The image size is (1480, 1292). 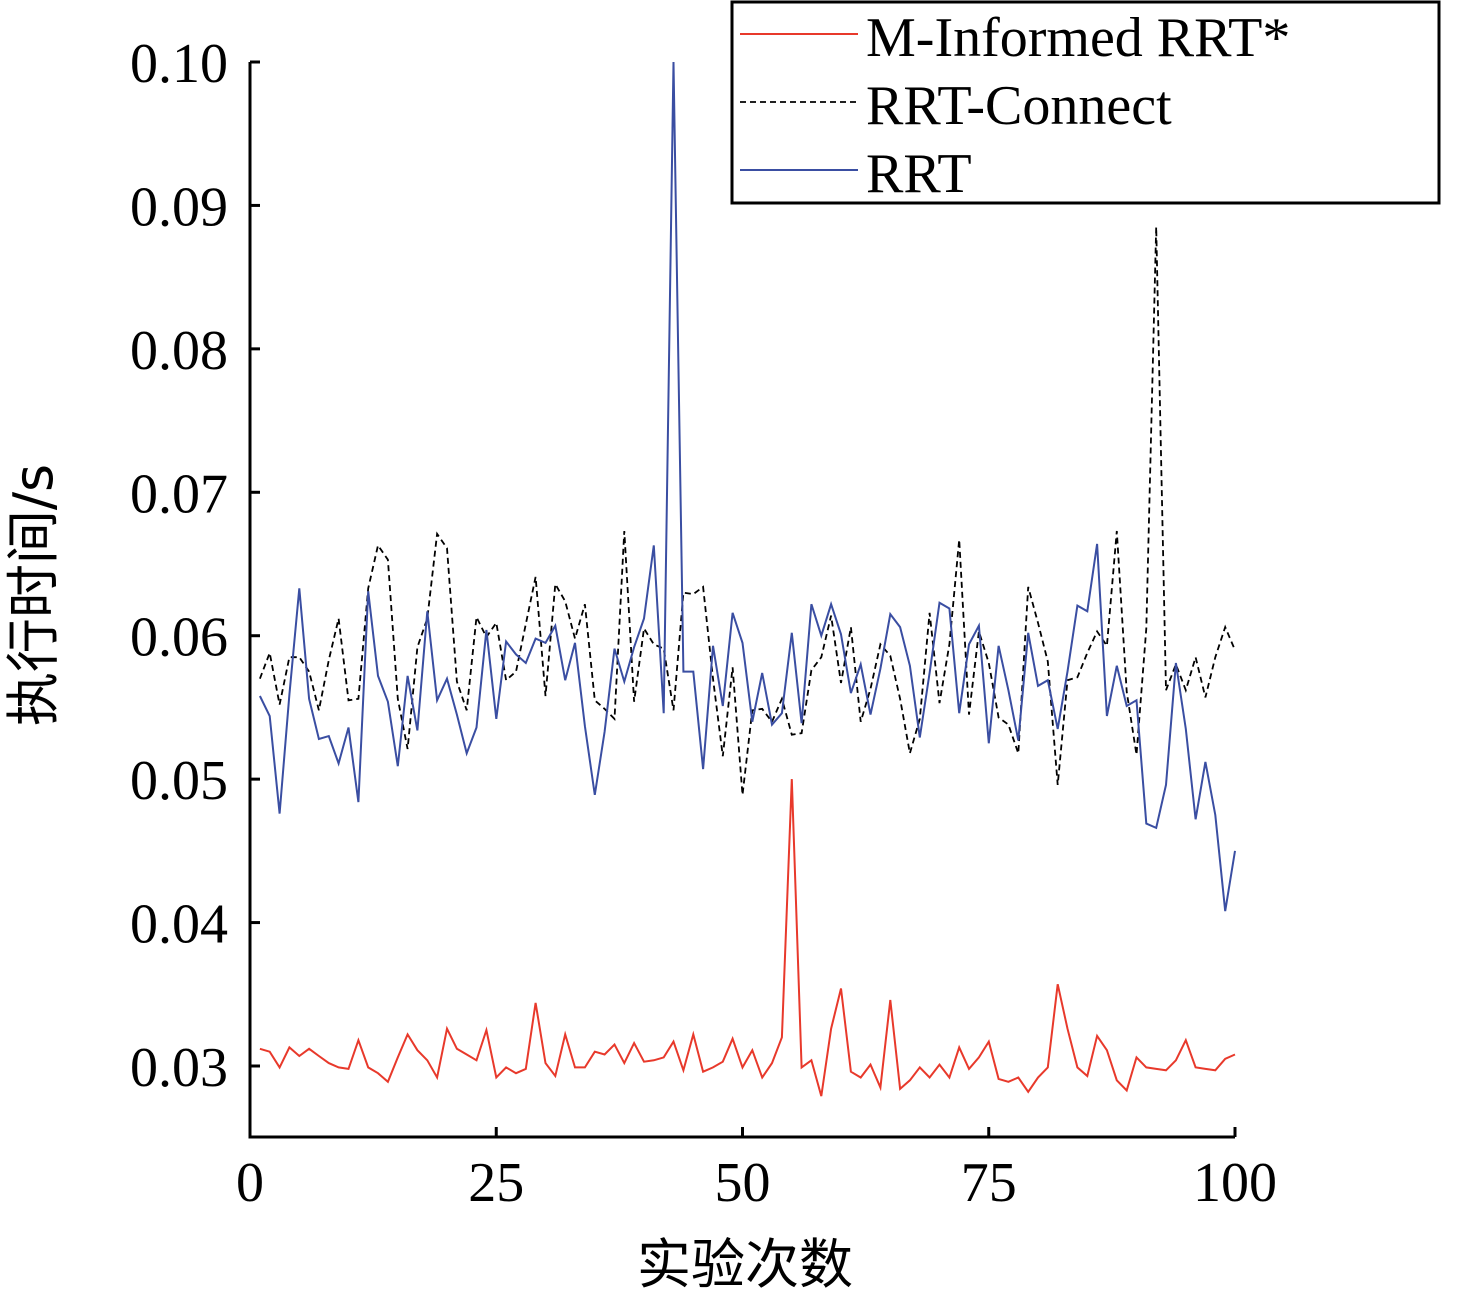 What do you see at coordinates (195, 566) in the screenshot?
I see `y-axis-ticks: 0.03 0.04 0.05 0.06 0.07 0.08 0.09 0.10` at bounding box center [195, 566].